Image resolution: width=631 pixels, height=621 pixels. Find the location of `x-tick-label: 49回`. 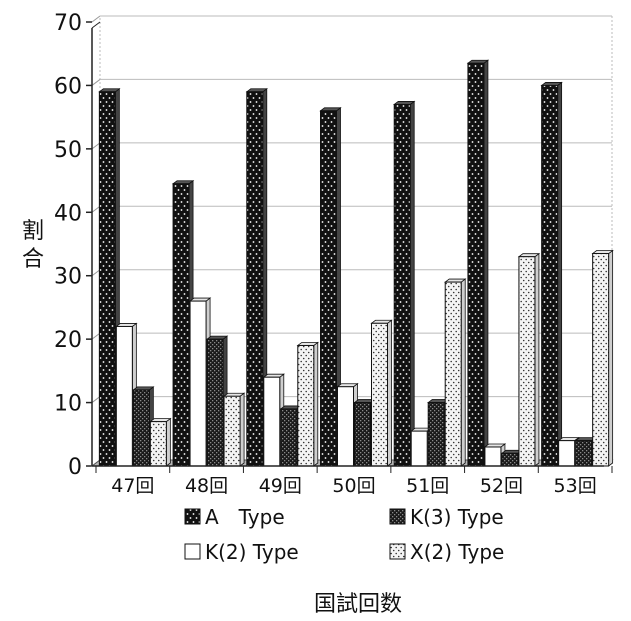

x-tick-label: 49回 is located at coordinates (280, 486).